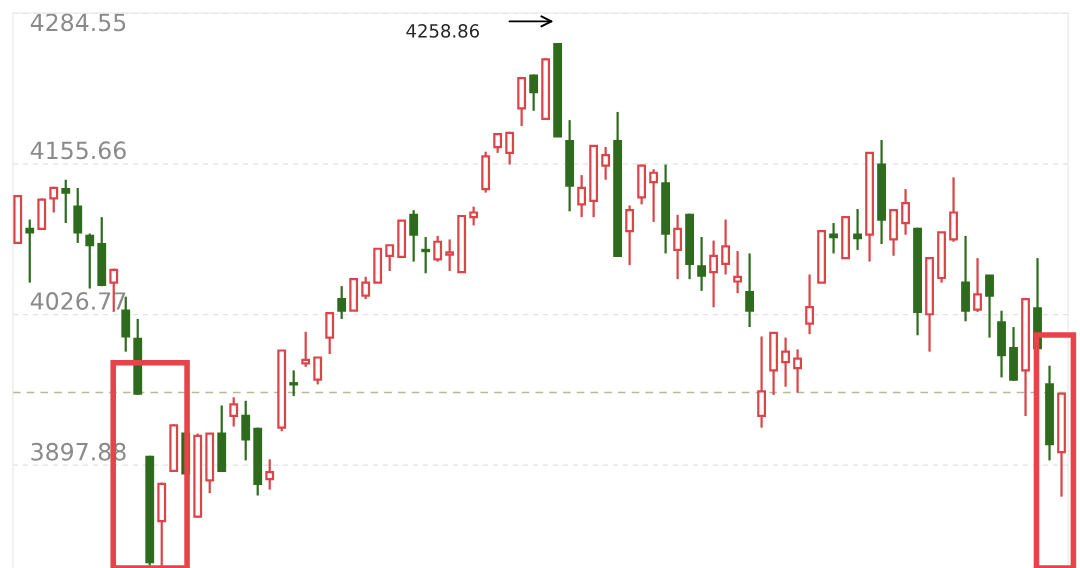 The width and height of the screenshot is (1080, 568). Describe the element at coordinates (78, 150) in the screenshot. I see `y-tick-label: 4155.66` at that location.